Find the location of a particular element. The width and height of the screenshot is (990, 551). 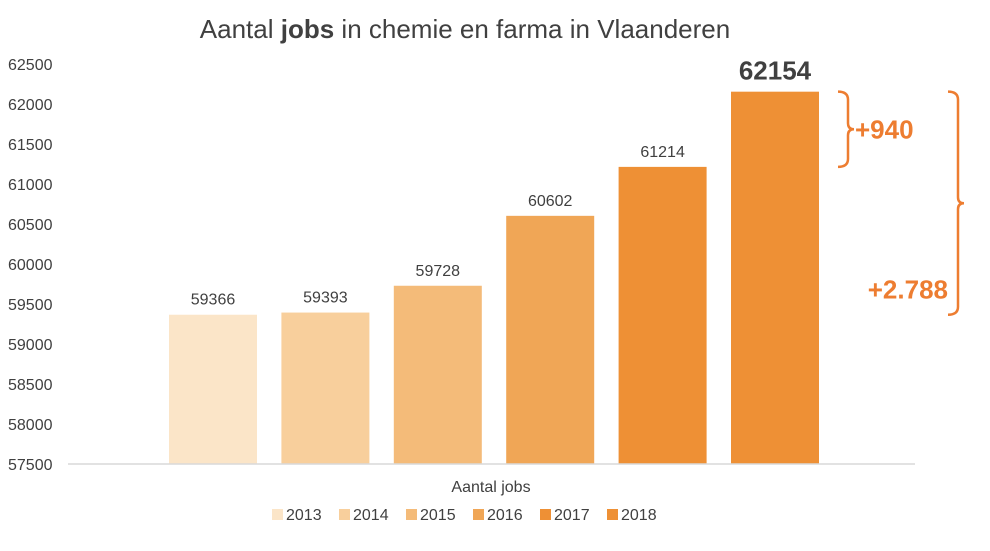

legend-entry: 2013 is located at coordinates (304, 515).